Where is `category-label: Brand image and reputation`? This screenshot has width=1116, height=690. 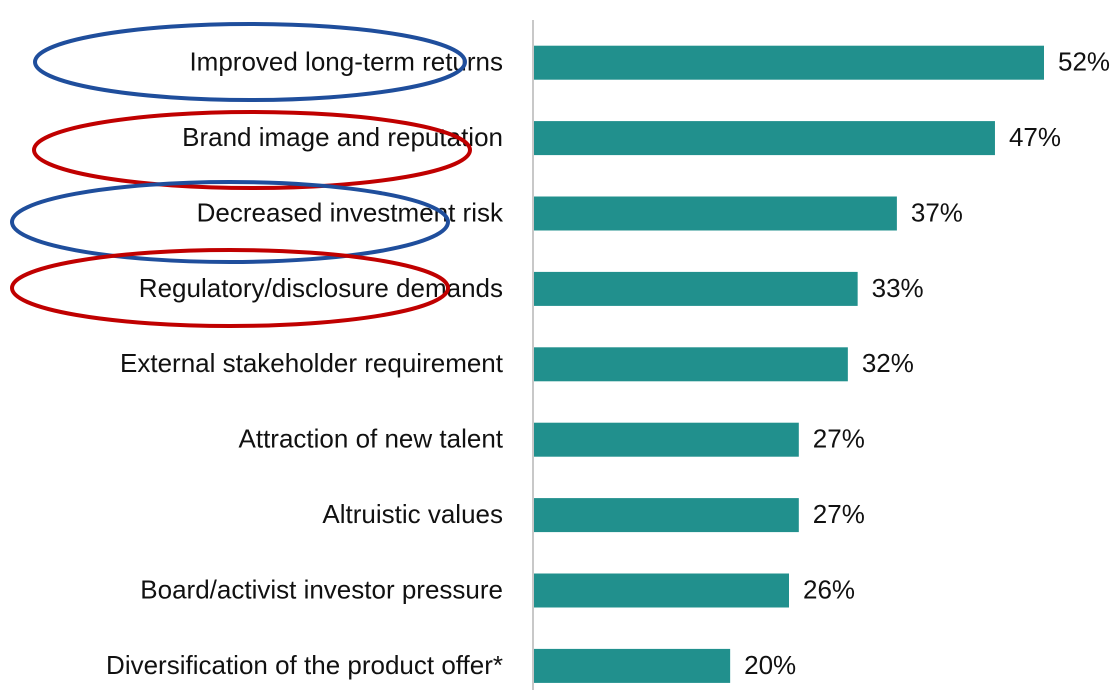
category-label: Brand image and reputation is located at coordinates (342, 137).